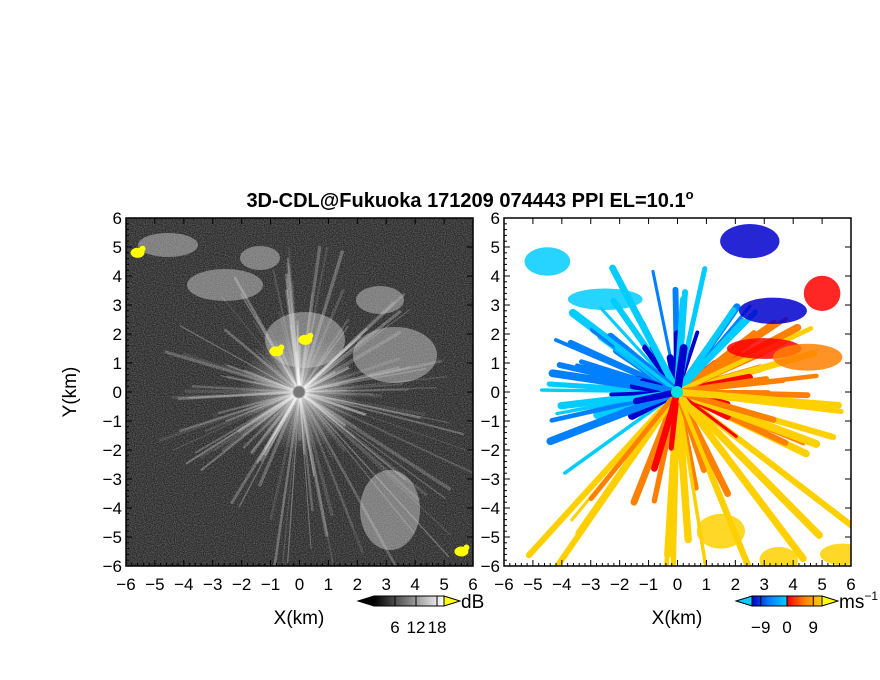 This screenshot has height=680, width=880. Describe the element at coordinates (465, 201) in the screenshot. I see `chart-title-text: 3D-CDL@Fukuoka 171209 074443 PPI EL=10.1` at that location.